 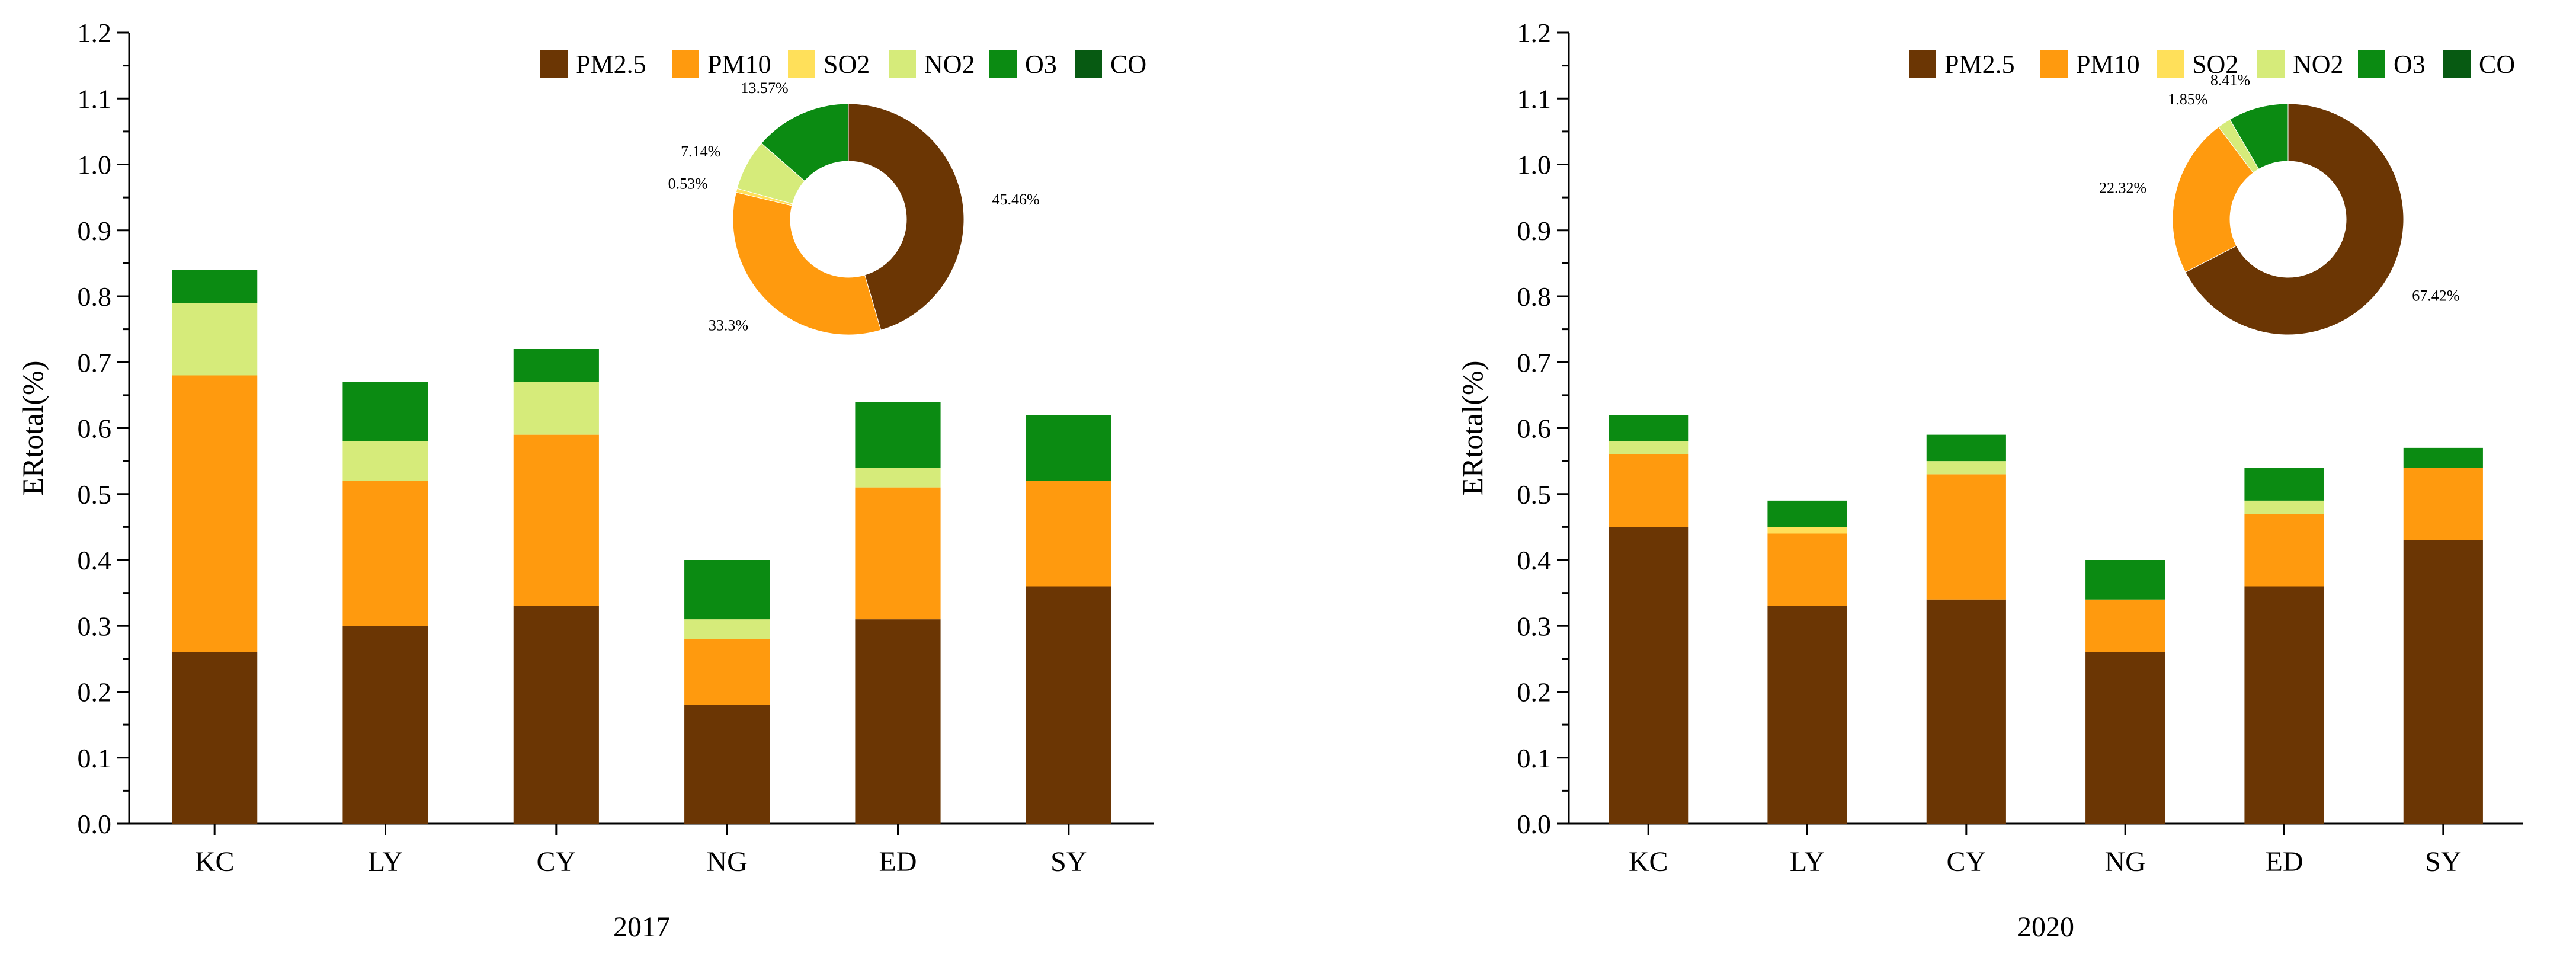 What do you see at coordinates (1128, 64) in the screenshot?
I see `legend-label: CO` at bounding box center [1128, 64].